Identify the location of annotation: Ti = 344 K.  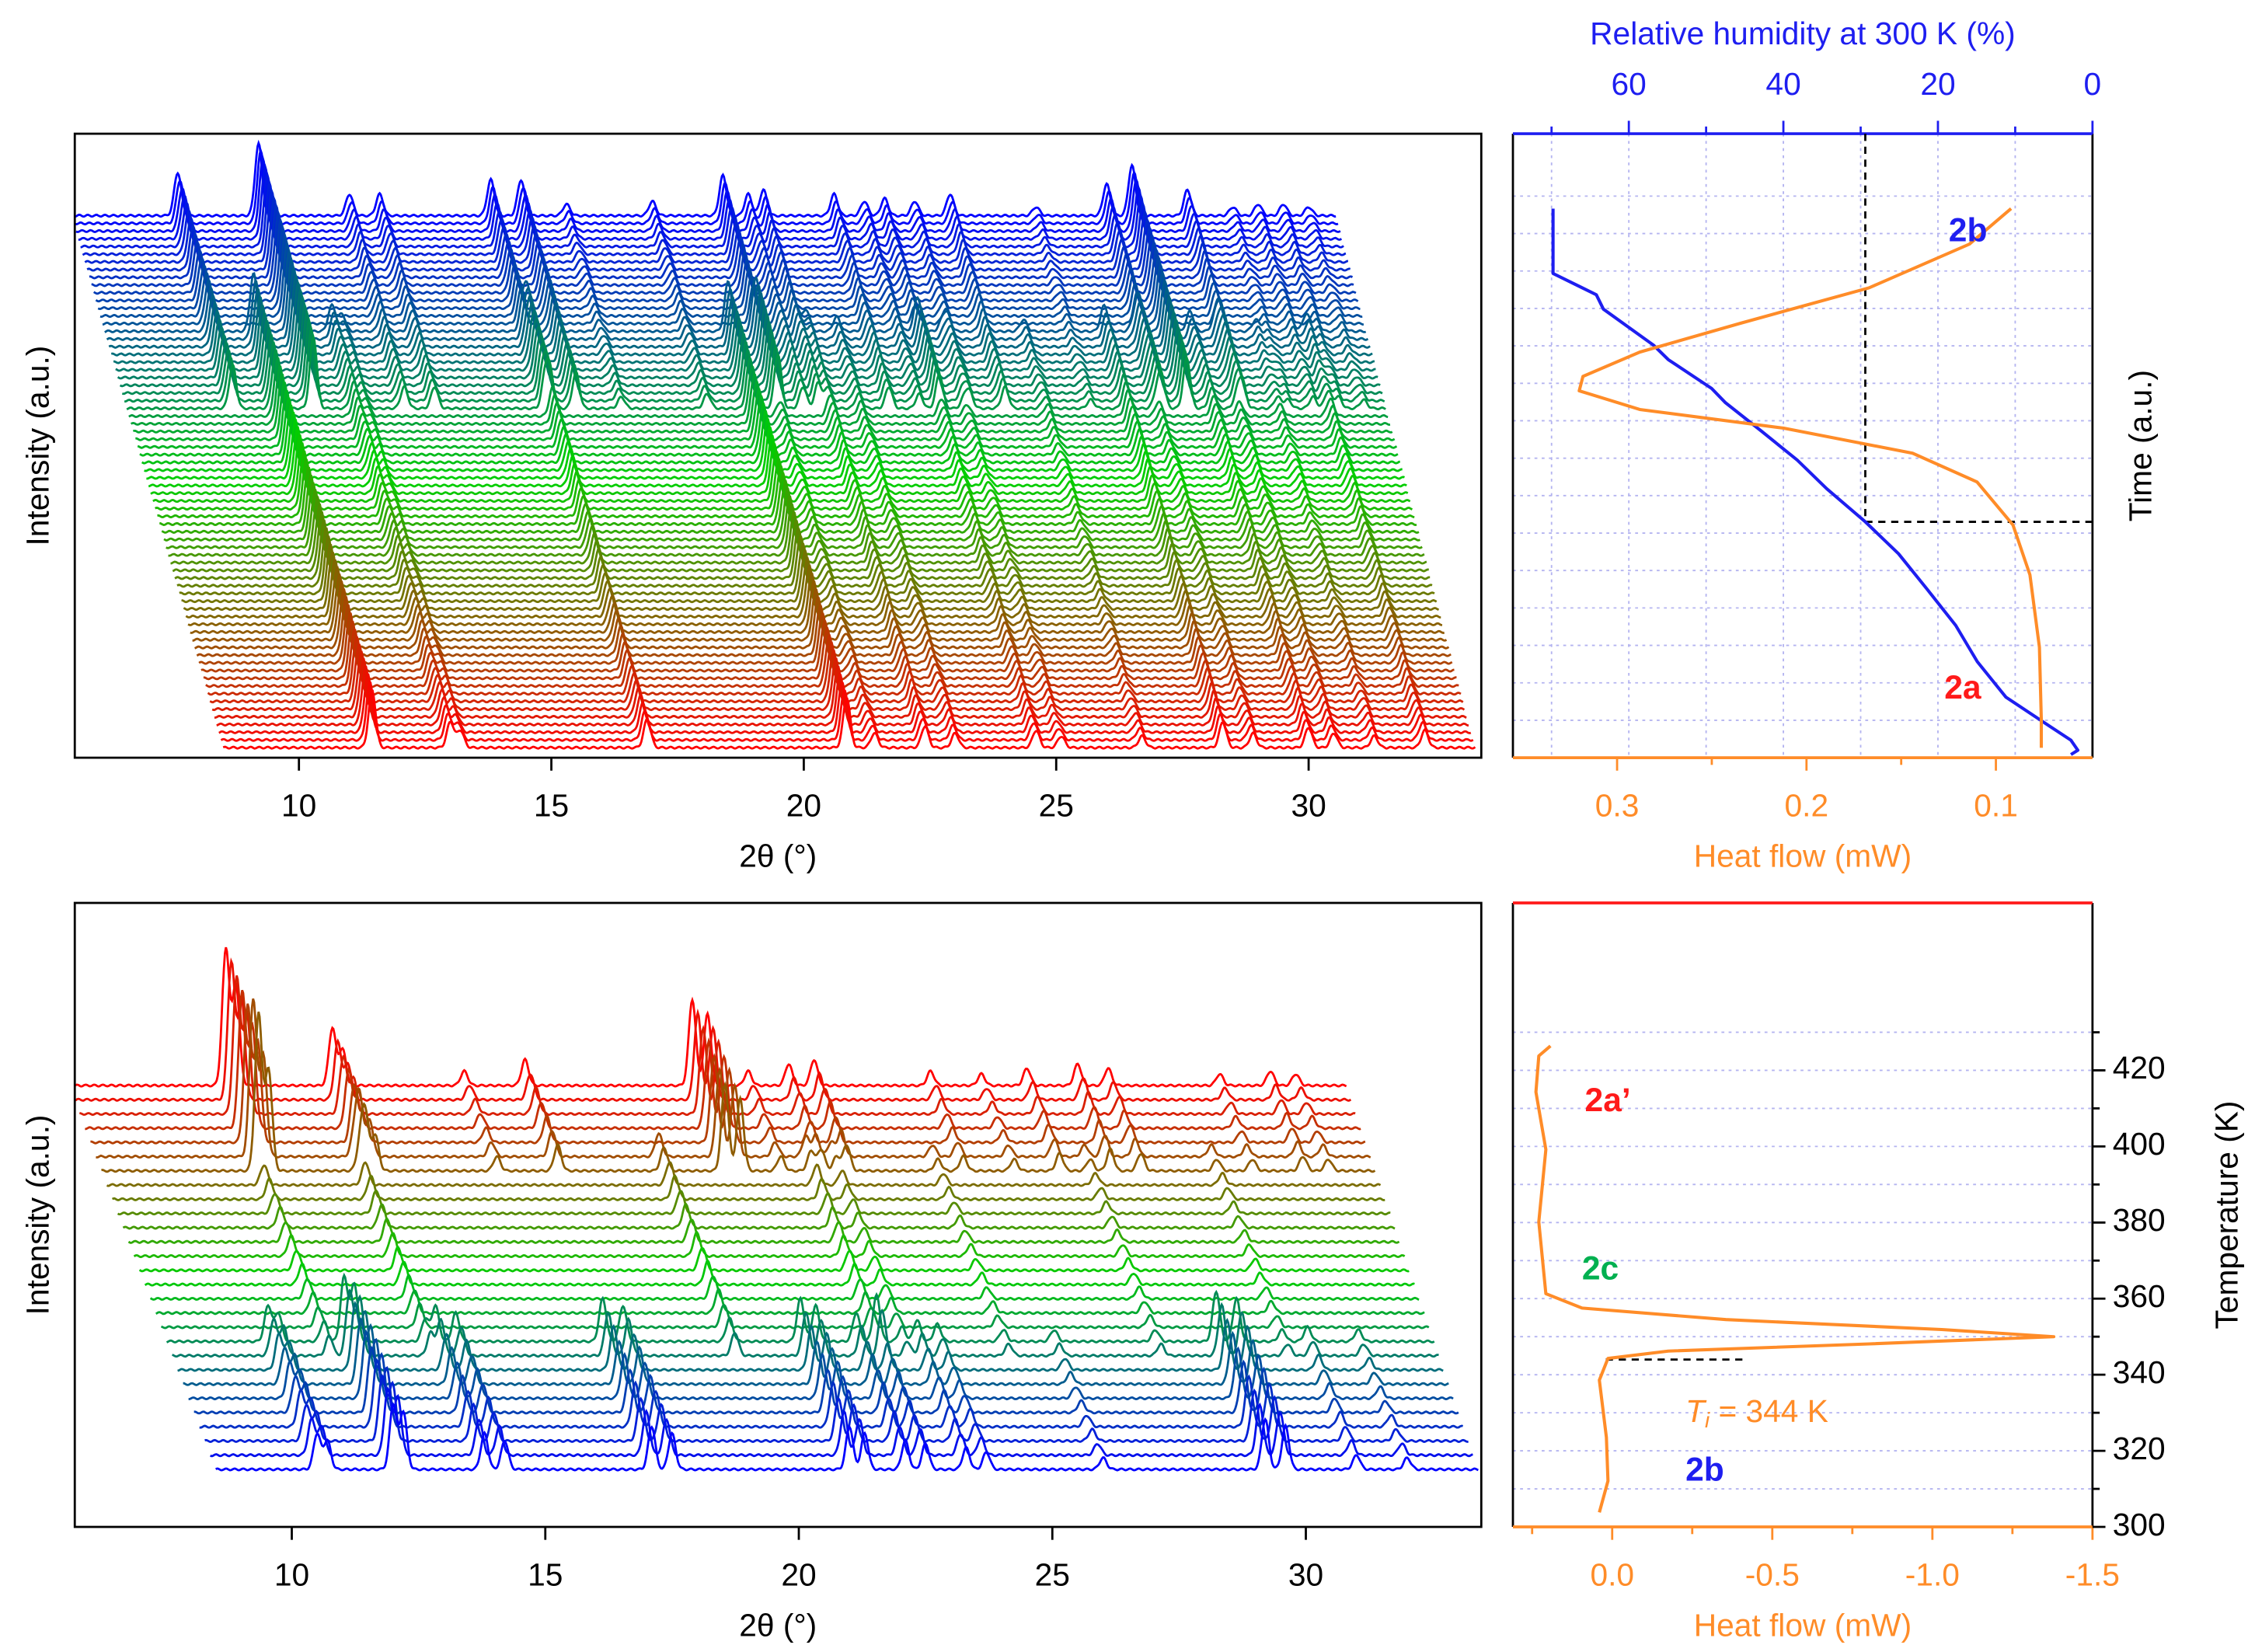
(1756, 1413).